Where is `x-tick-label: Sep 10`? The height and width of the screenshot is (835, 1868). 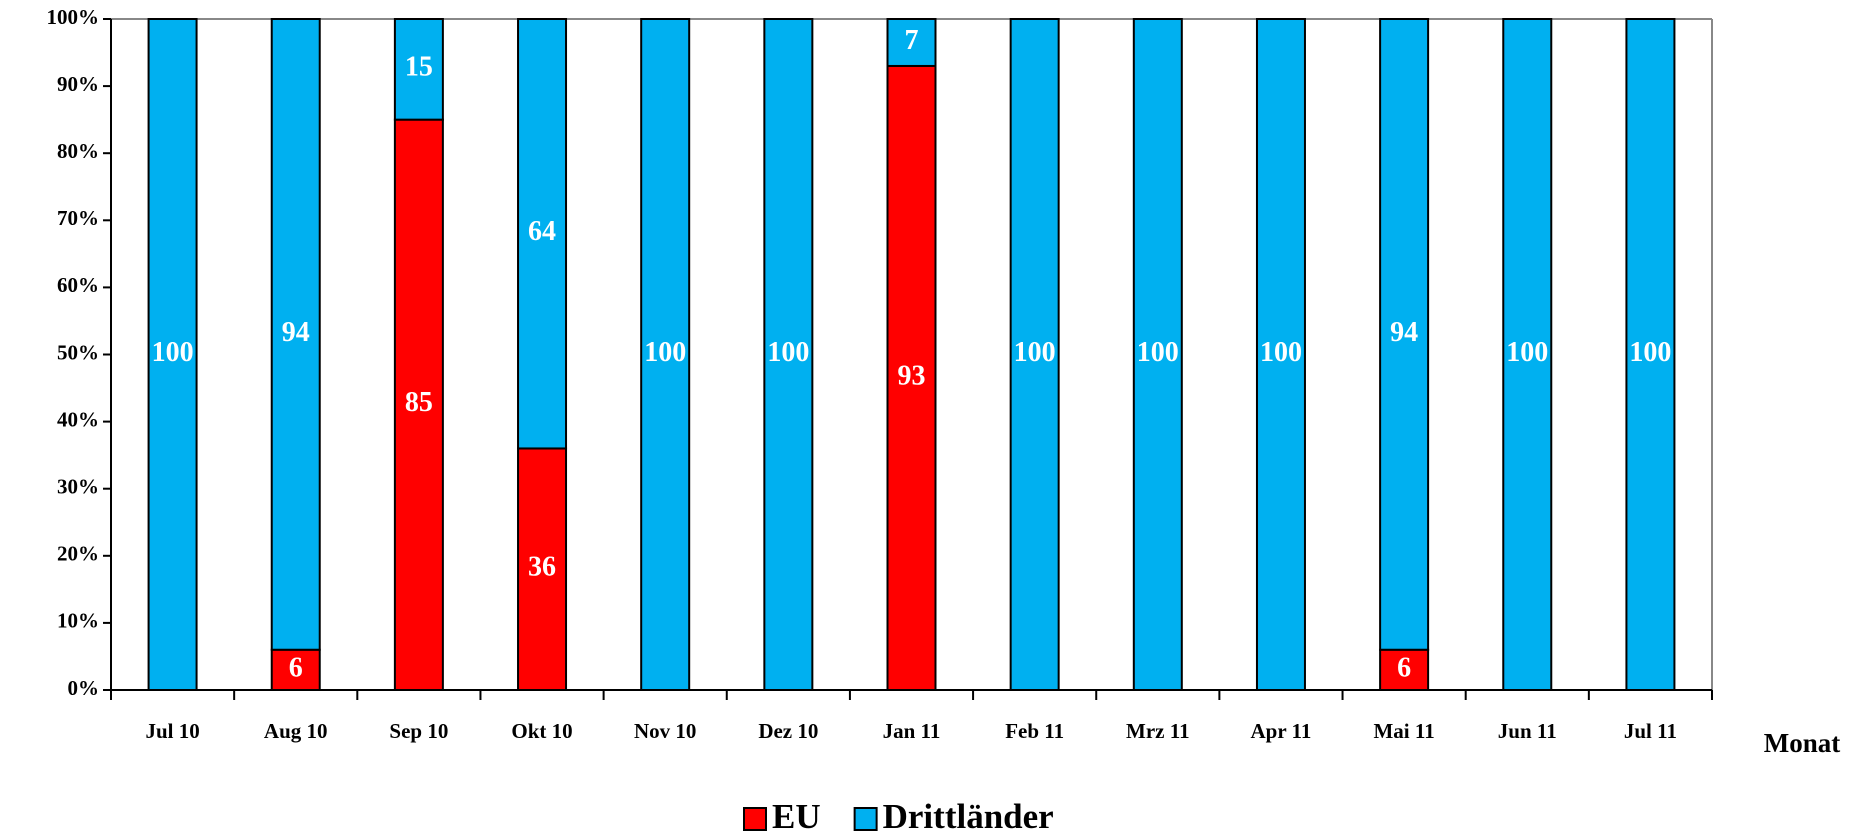 x-tick-label: Sep 10 is located at coordinates (418, 731).